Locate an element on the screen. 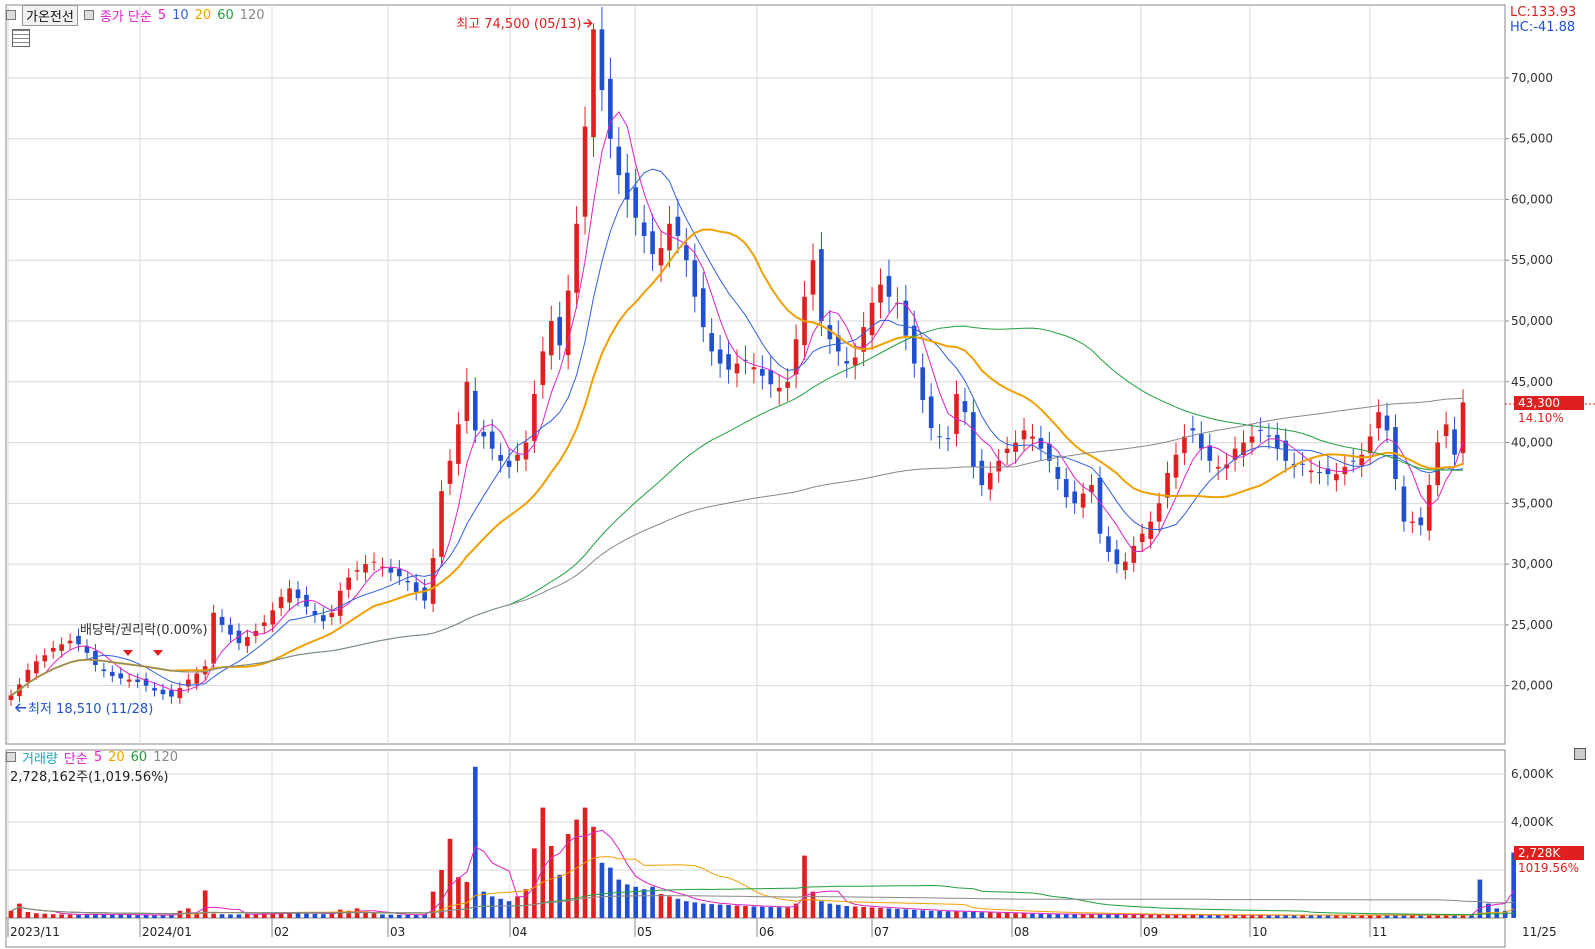 The image size is (1595, 949). price-tick-label: 60,000 is located at coordinates (1532, 199).